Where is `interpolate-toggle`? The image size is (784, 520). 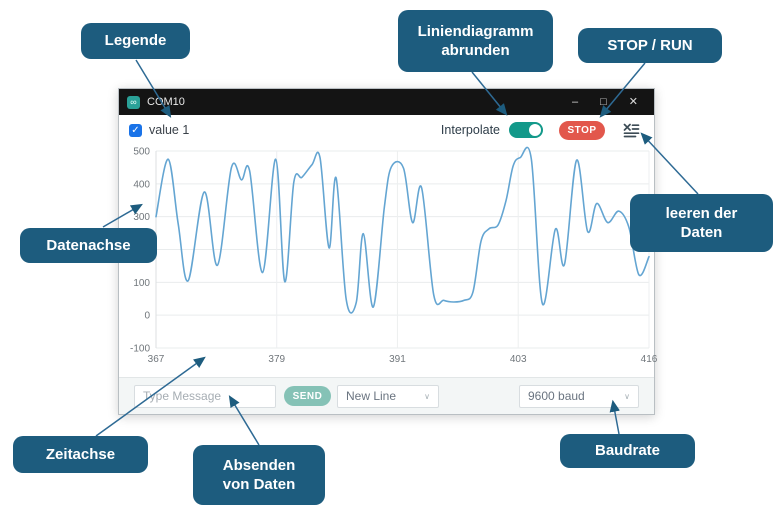 interpolate-toggle is located at coordinates (526, 130).